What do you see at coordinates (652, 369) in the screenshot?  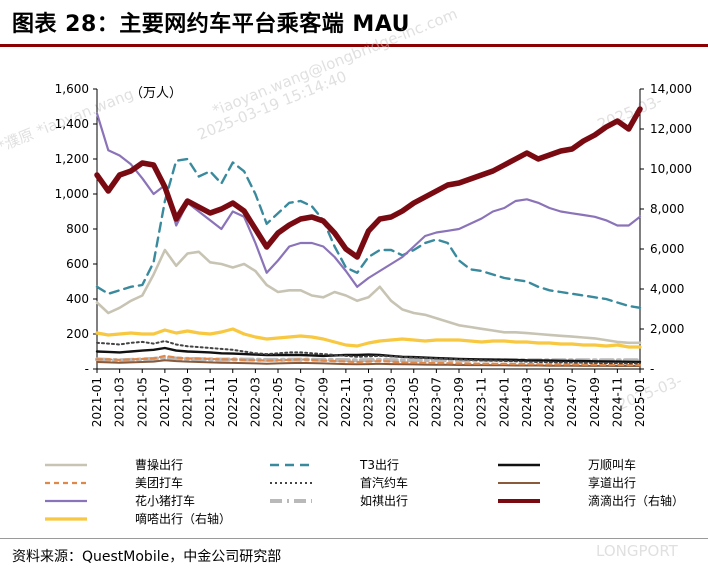 I see `right-tick-label: -` at bounding box center [652, 369].